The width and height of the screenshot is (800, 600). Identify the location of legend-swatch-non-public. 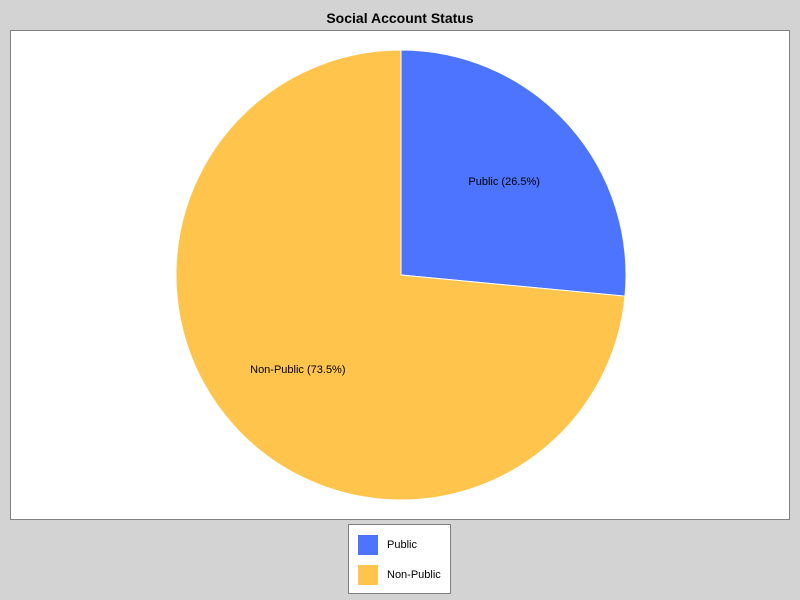
(368, 575).